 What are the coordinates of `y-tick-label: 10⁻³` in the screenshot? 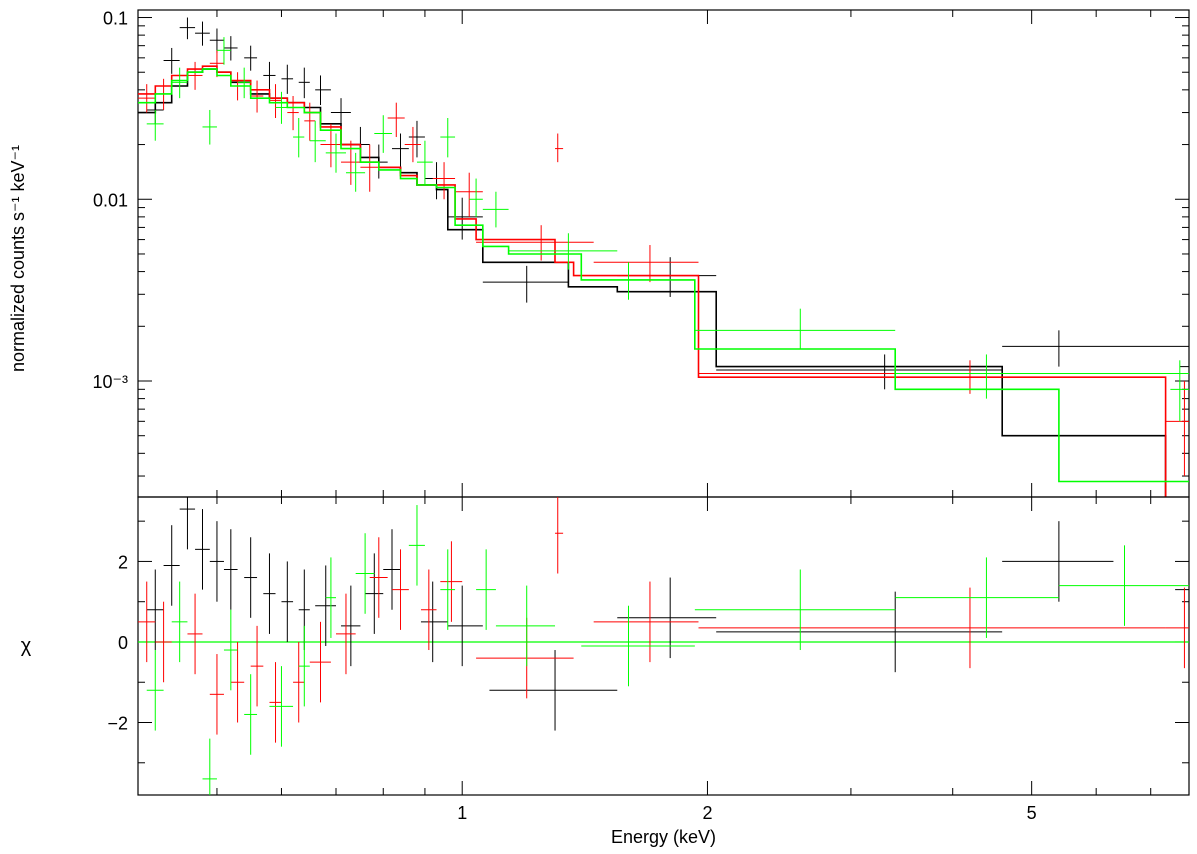 It's located at (110, 382).